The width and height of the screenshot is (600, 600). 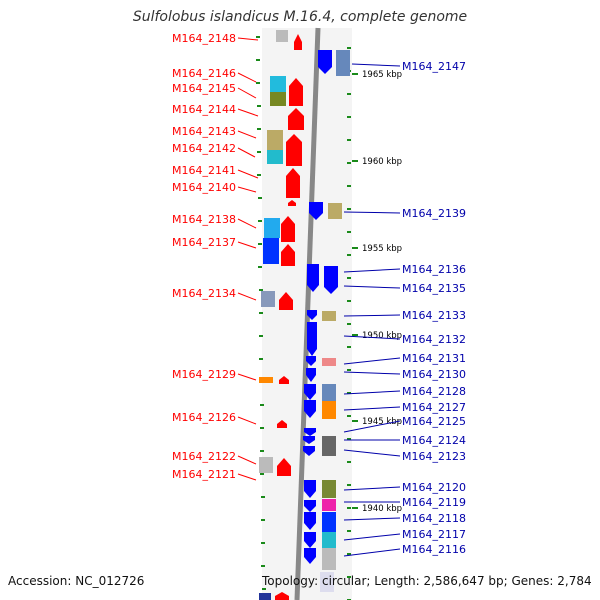 What do you see at coordinates (382, 422) in the screenshot?
I see `scale-label: 1945 kbp` at bounding box center [382, 422].